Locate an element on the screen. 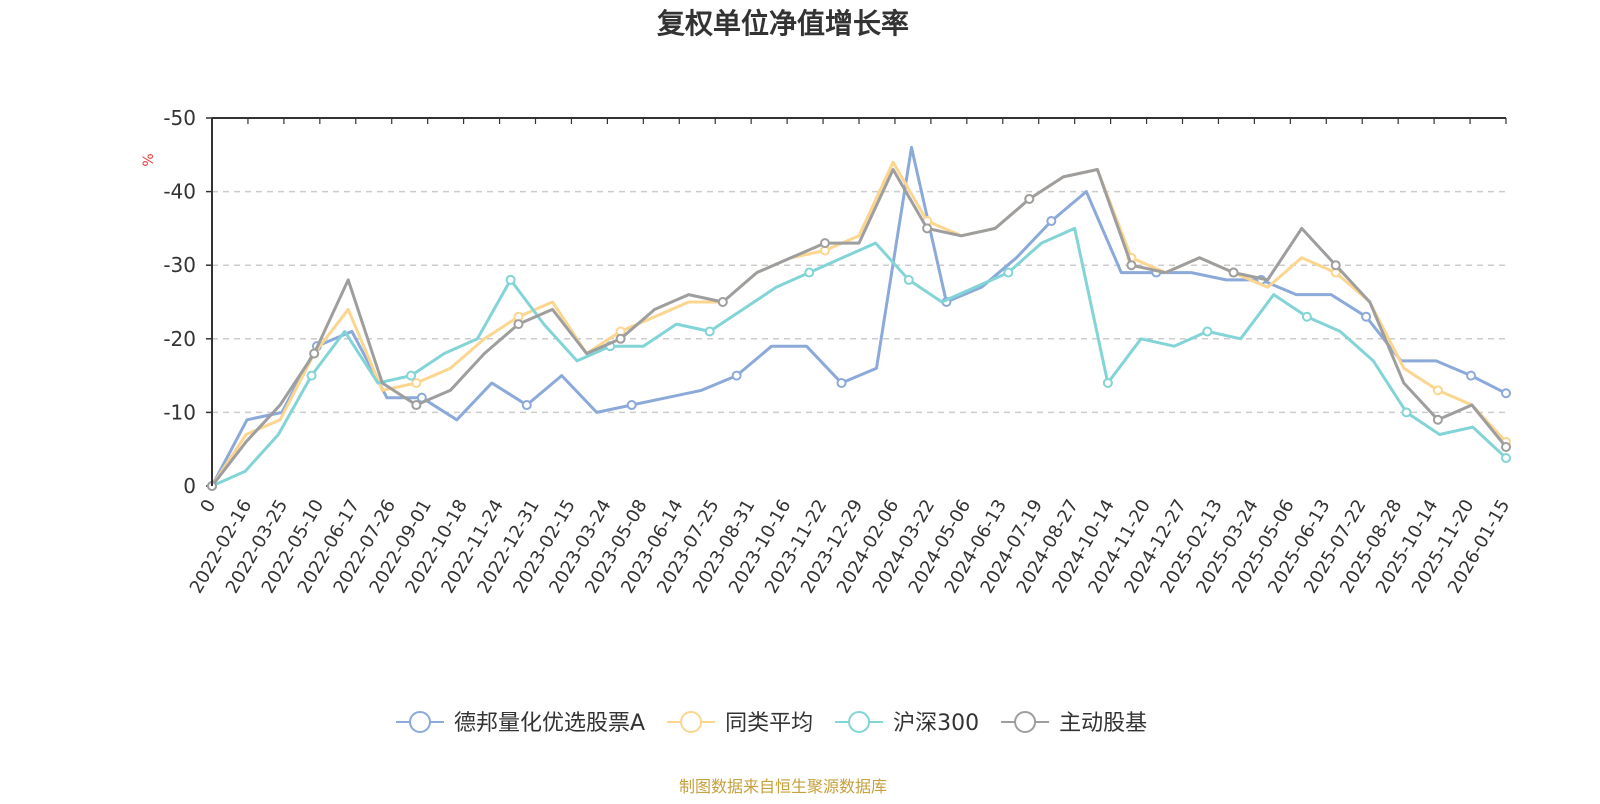 This screenshot has height=804, width=1600. legend-item-2: 沪深300 is located at coordinates (907, 723).